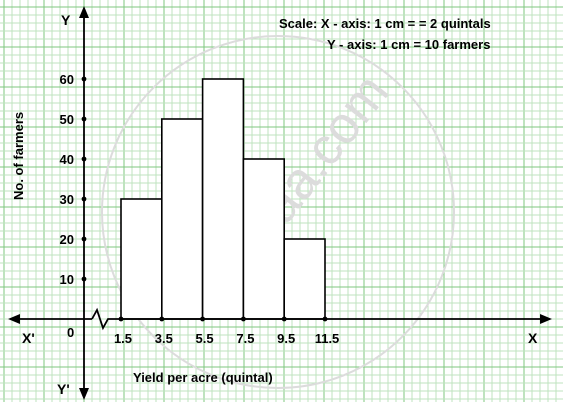 The width and height of the screenshot is (563, 402). What do you see at coordinates (67, 159) in the screenshot?
I see `y-tick-label: 40` at bounding box center [67, 159].